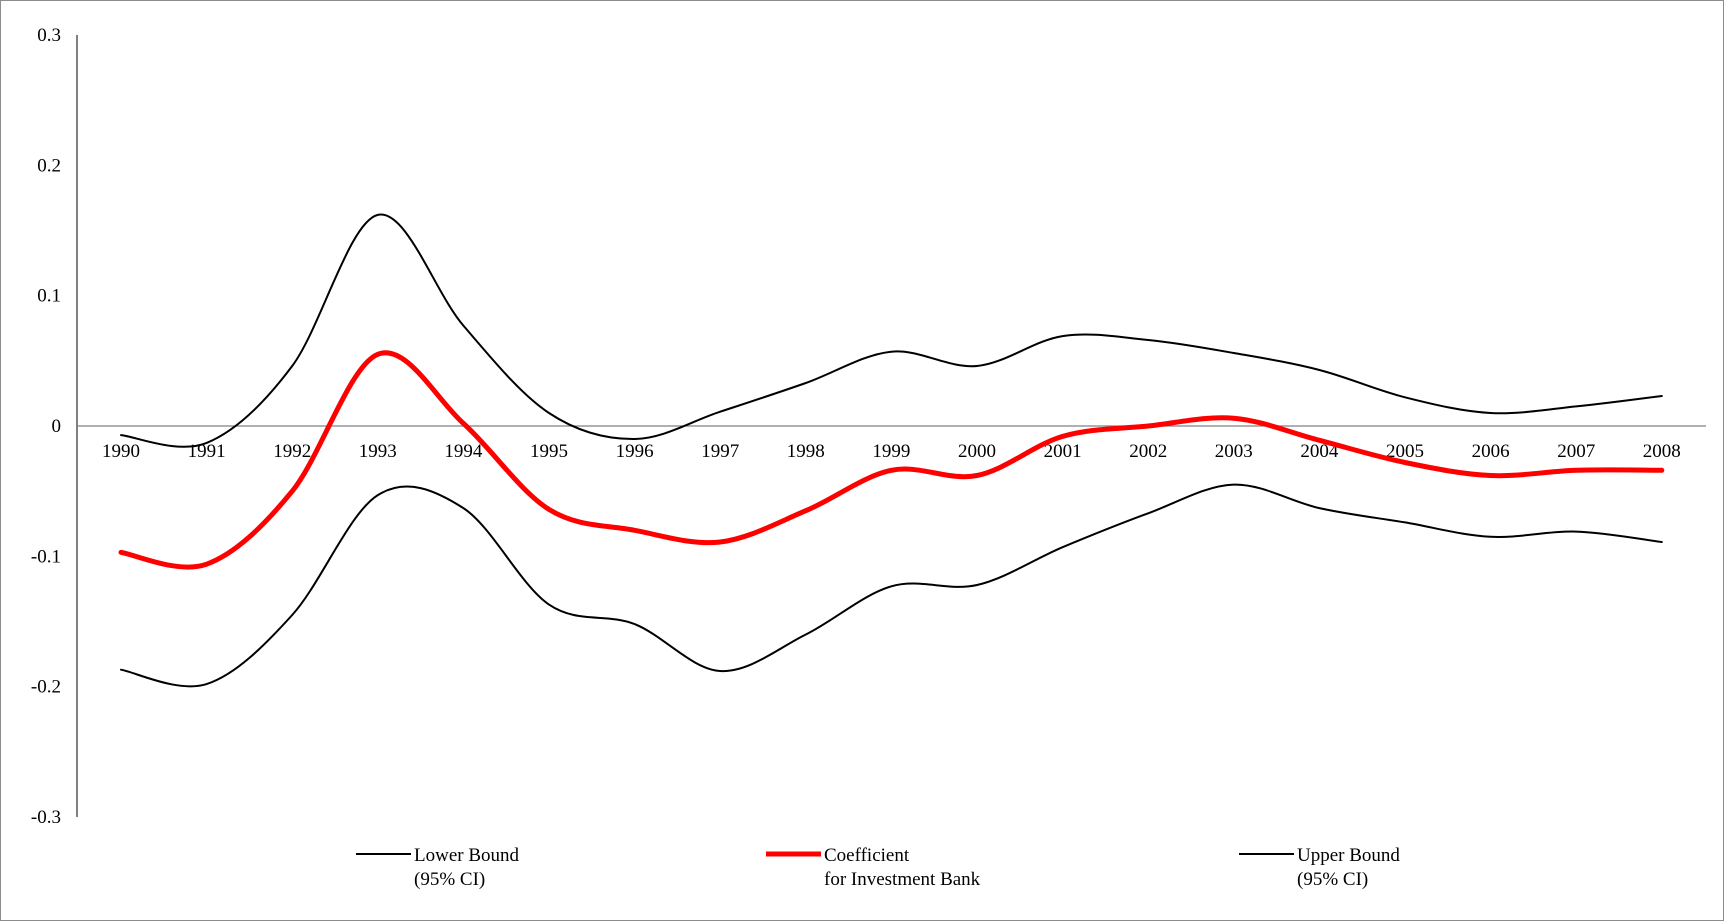  I want to click on x-tick-label: 1995, so click(549, 451).